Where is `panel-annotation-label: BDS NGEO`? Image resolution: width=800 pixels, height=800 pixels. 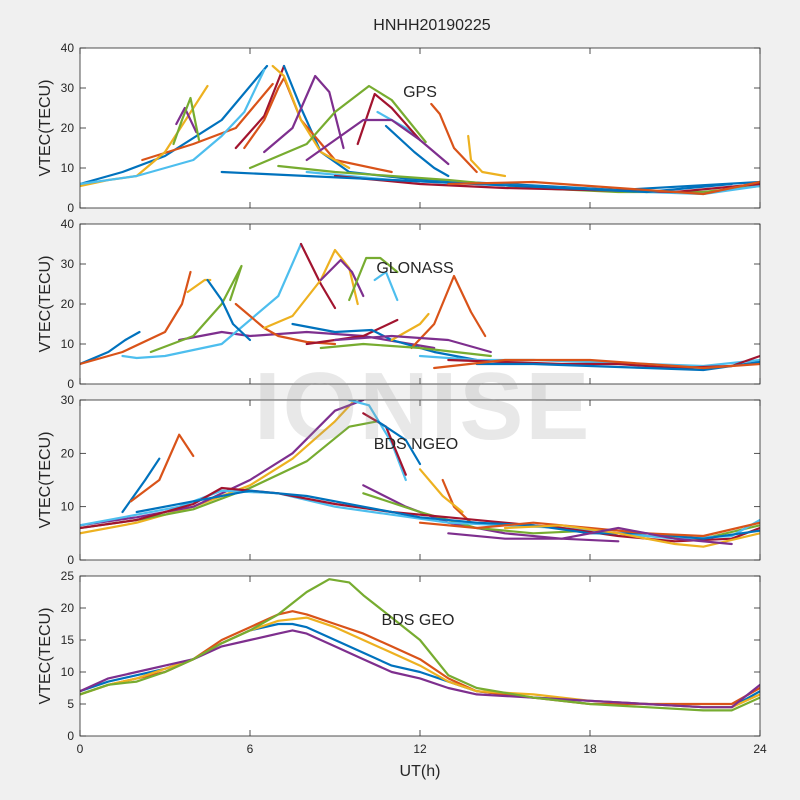 panel-annotation-label: BDS NGEO is located at coordinates (416, 444).